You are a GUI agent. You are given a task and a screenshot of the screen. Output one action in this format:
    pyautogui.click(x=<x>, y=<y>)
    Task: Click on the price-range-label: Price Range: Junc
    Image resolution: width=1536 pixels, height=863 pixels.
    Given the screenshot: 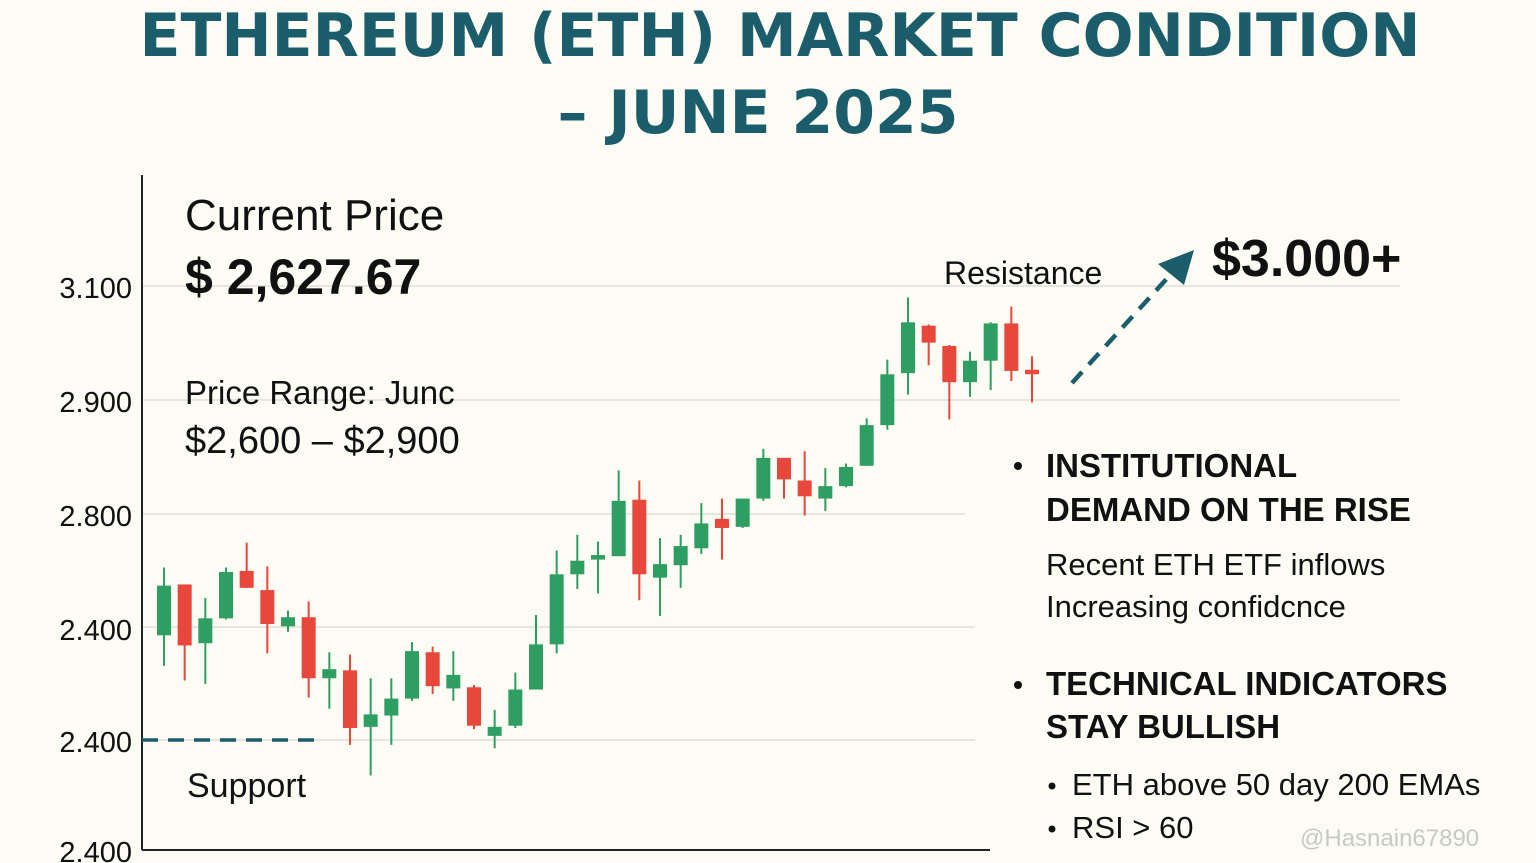 What is the action you would take?
    pyautogui.click(x=320, y=392)
    